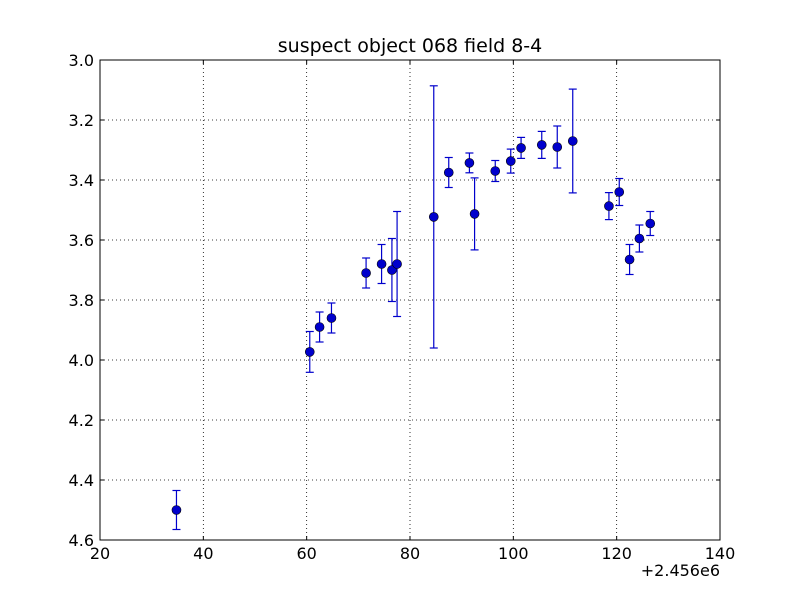  What do you see at coordinates (720, 553) in the screenshot?
I see `x-tick-label: 140` at bounding box center [720, 553].